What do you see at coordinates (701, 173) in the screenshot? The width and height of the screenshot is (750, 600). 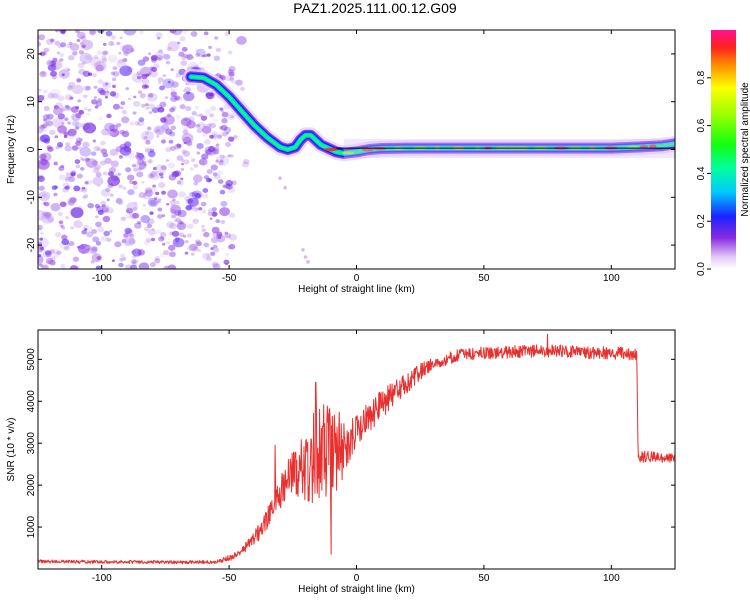 I see `colorbar-tick-label: 0.4` at bounding box center [701, 173].